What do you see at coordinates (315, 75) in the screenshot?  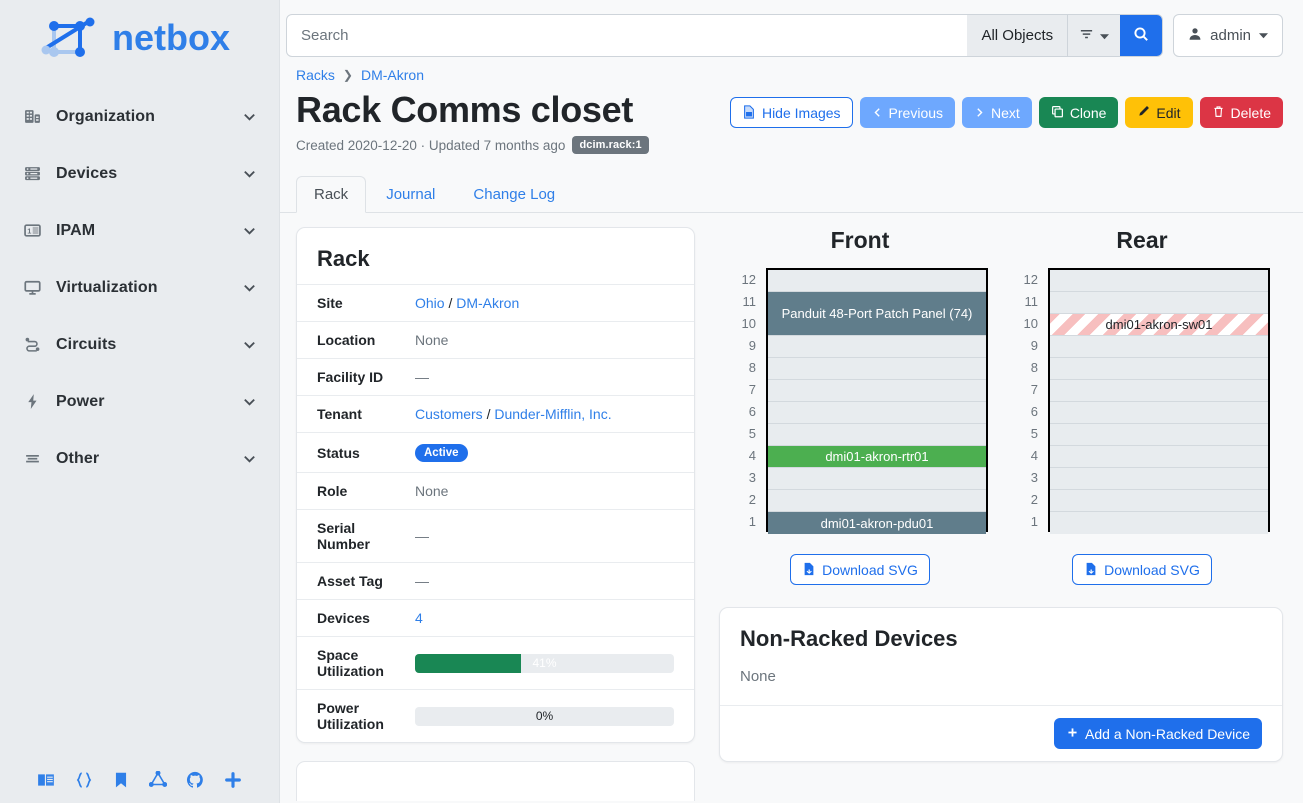 I see `breadcrumb-racks: Racks` at bounding box center [315, 75].